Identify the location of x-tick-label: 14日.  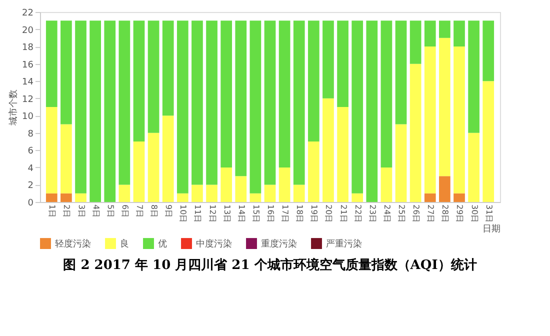
(241, 213).